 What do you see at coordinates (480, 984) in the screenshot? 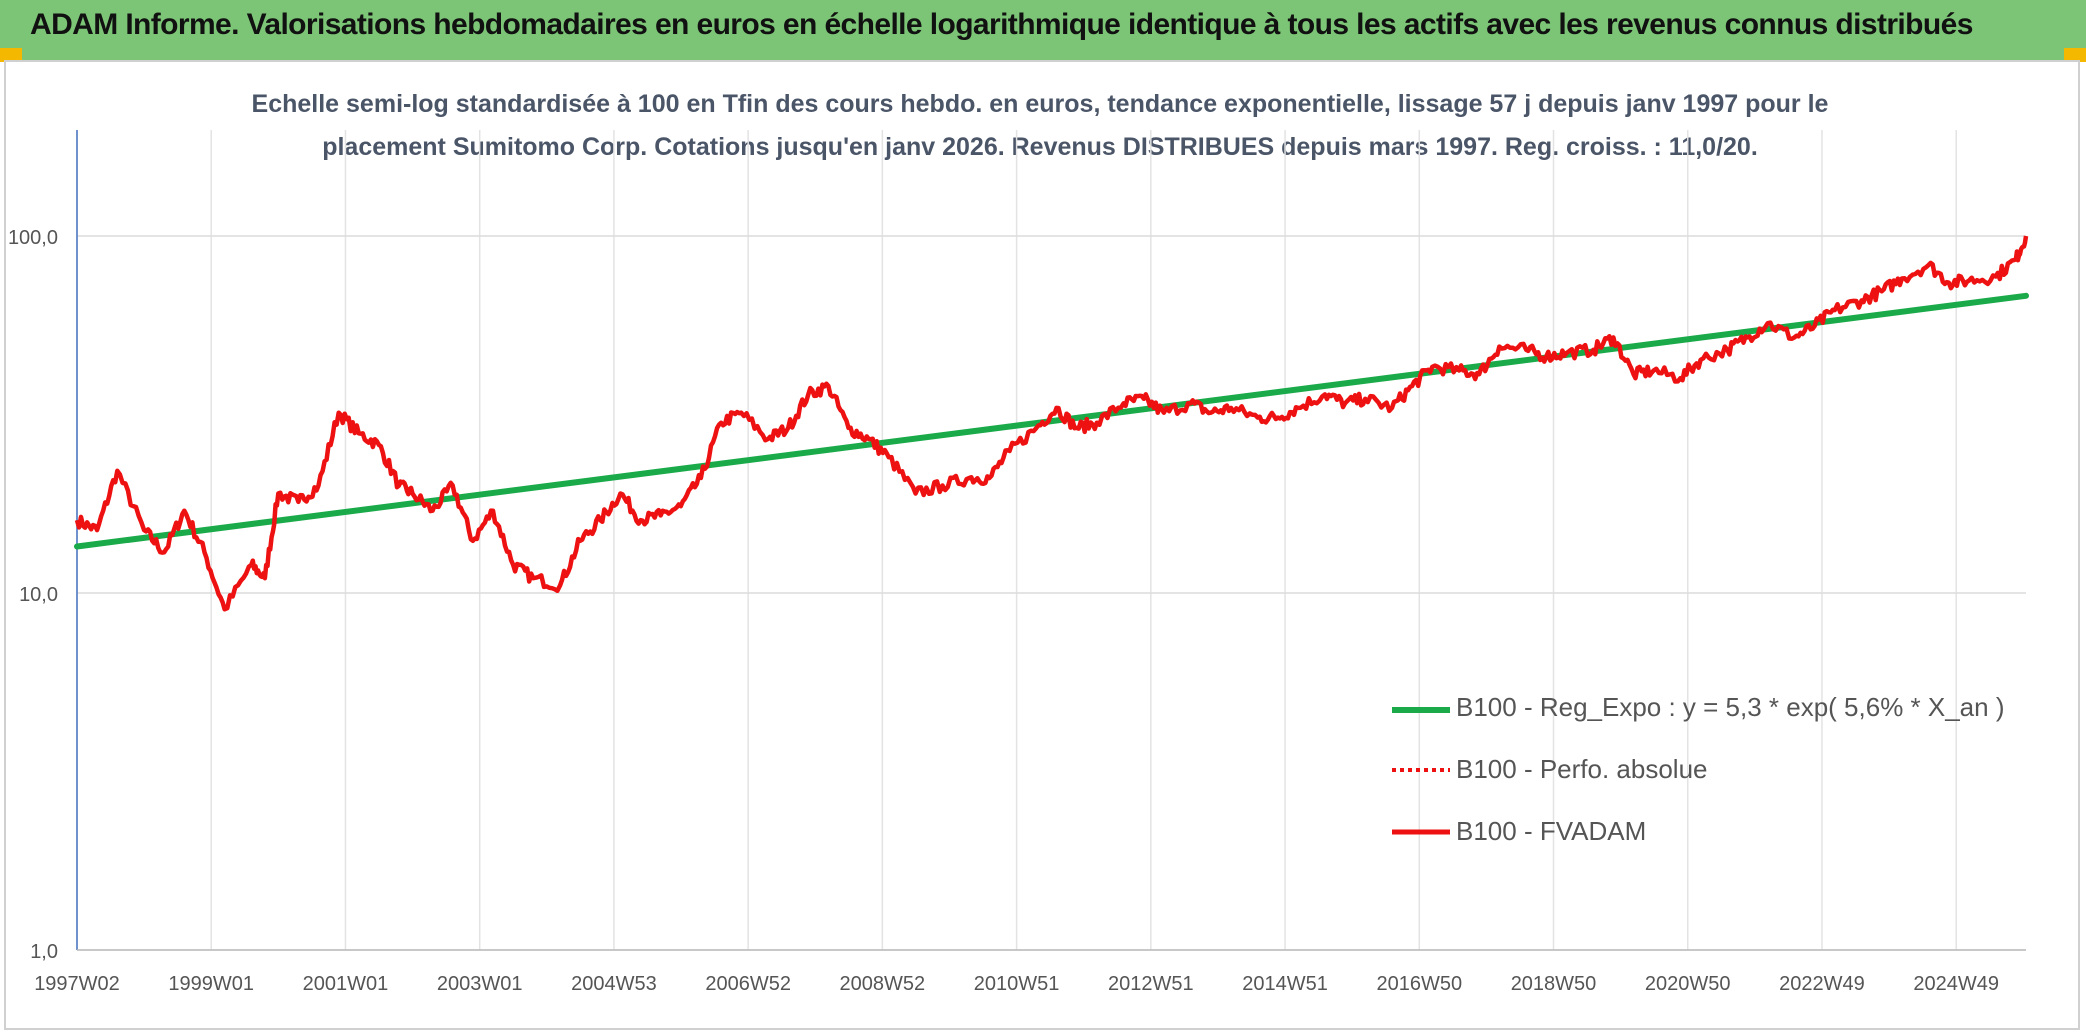
I see `x-tick-label: 2003W01` at bounding box center [480, 984].